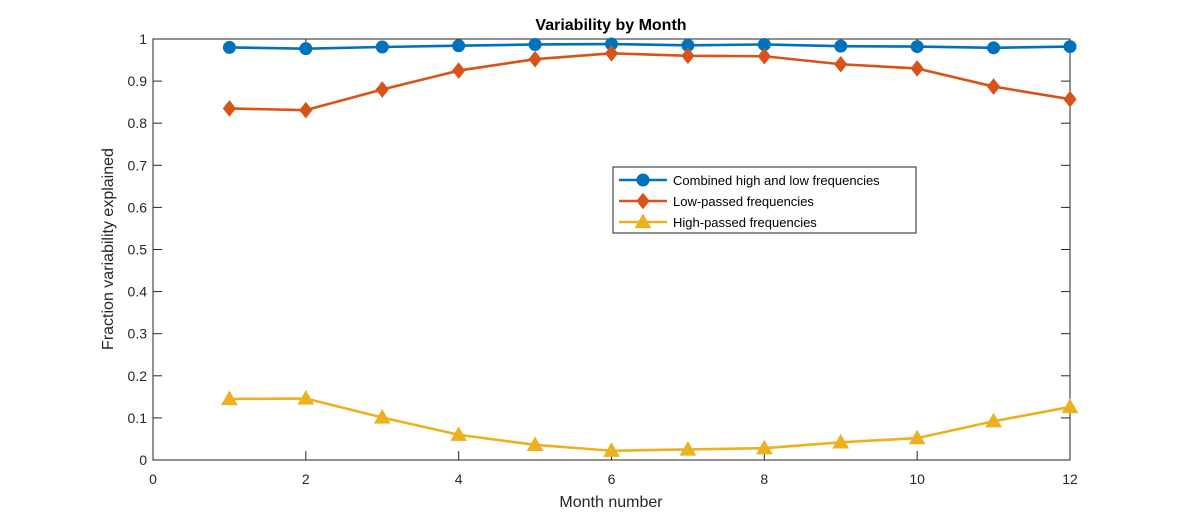  I want to click on x-tick-label: 2, so click(306, 479).